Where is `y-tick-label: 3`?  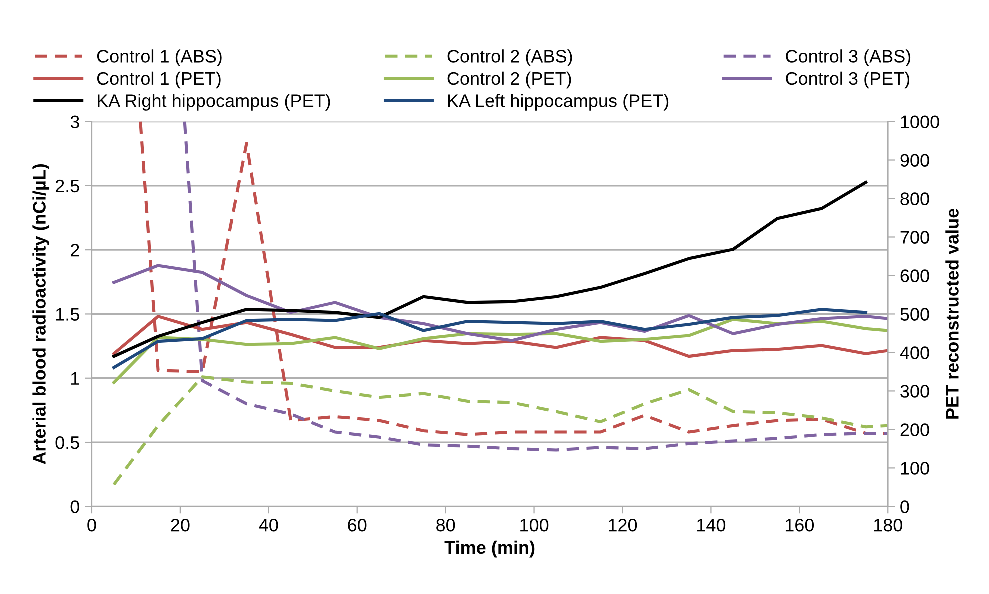 y-tick-label: 3 is located at coordinates (75, 122).